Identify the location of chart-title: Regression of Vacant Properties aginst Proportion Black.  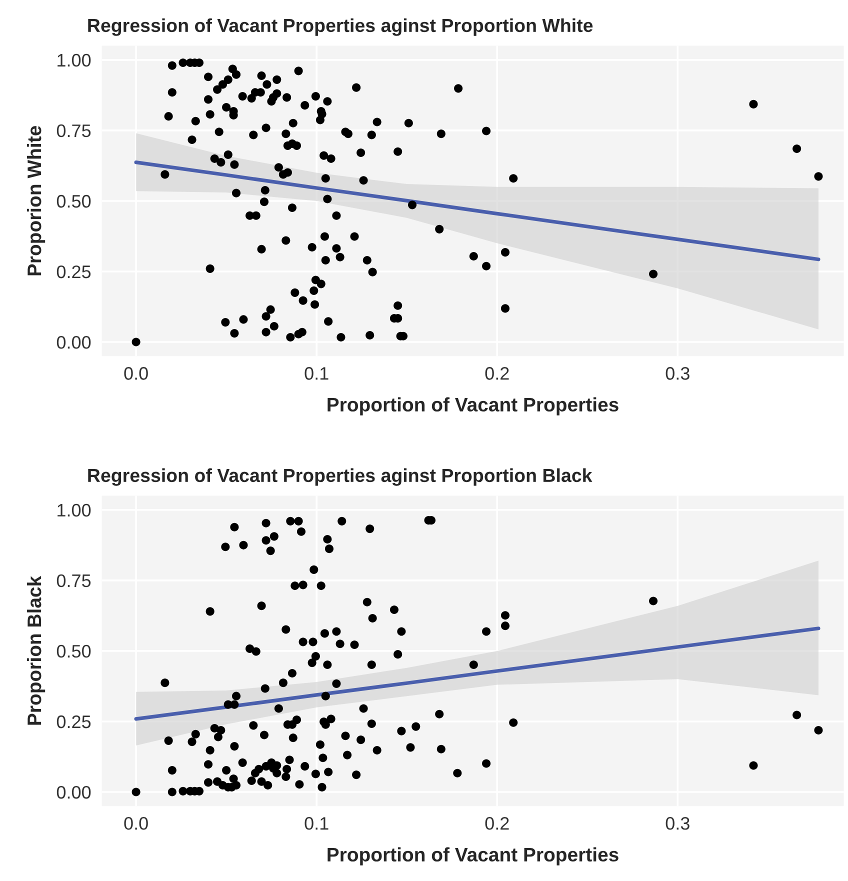
(340, 477).